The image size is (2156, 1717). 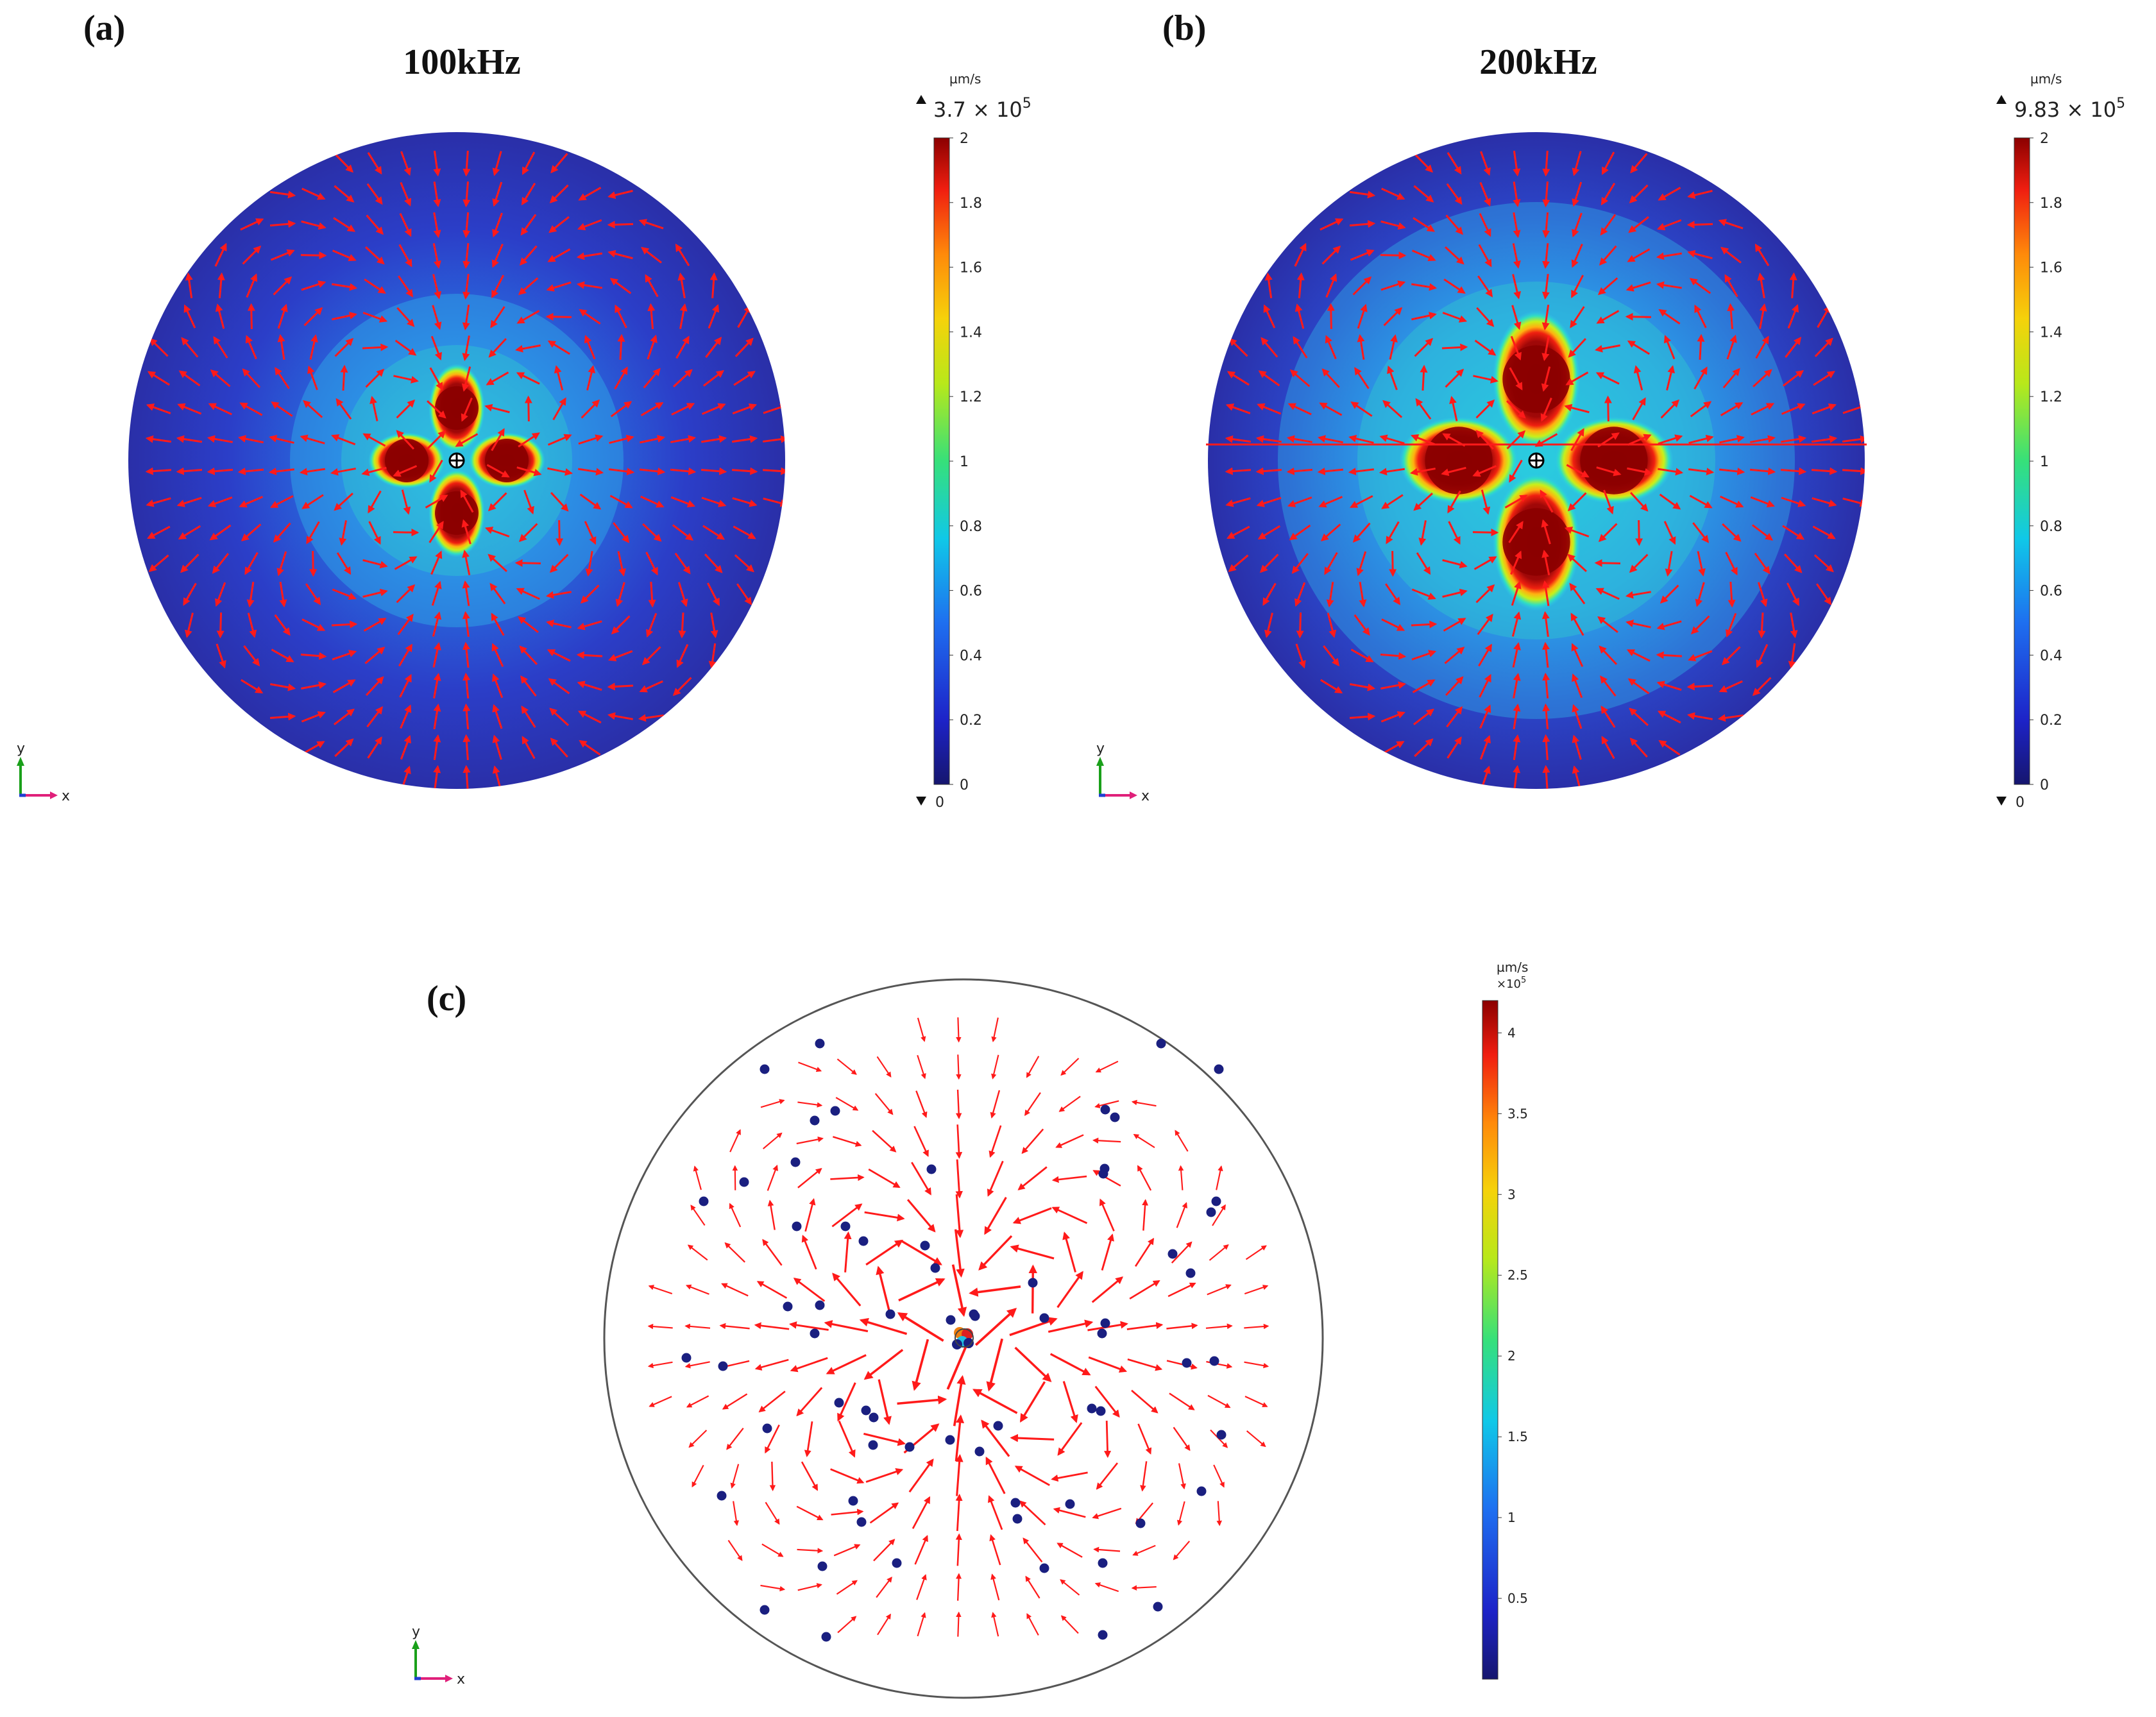 What do you see at coordinates (2051, 592) in the screenshot?
I see `colorbar-tick-label: 0.6` at bounding box center [2051, 592].